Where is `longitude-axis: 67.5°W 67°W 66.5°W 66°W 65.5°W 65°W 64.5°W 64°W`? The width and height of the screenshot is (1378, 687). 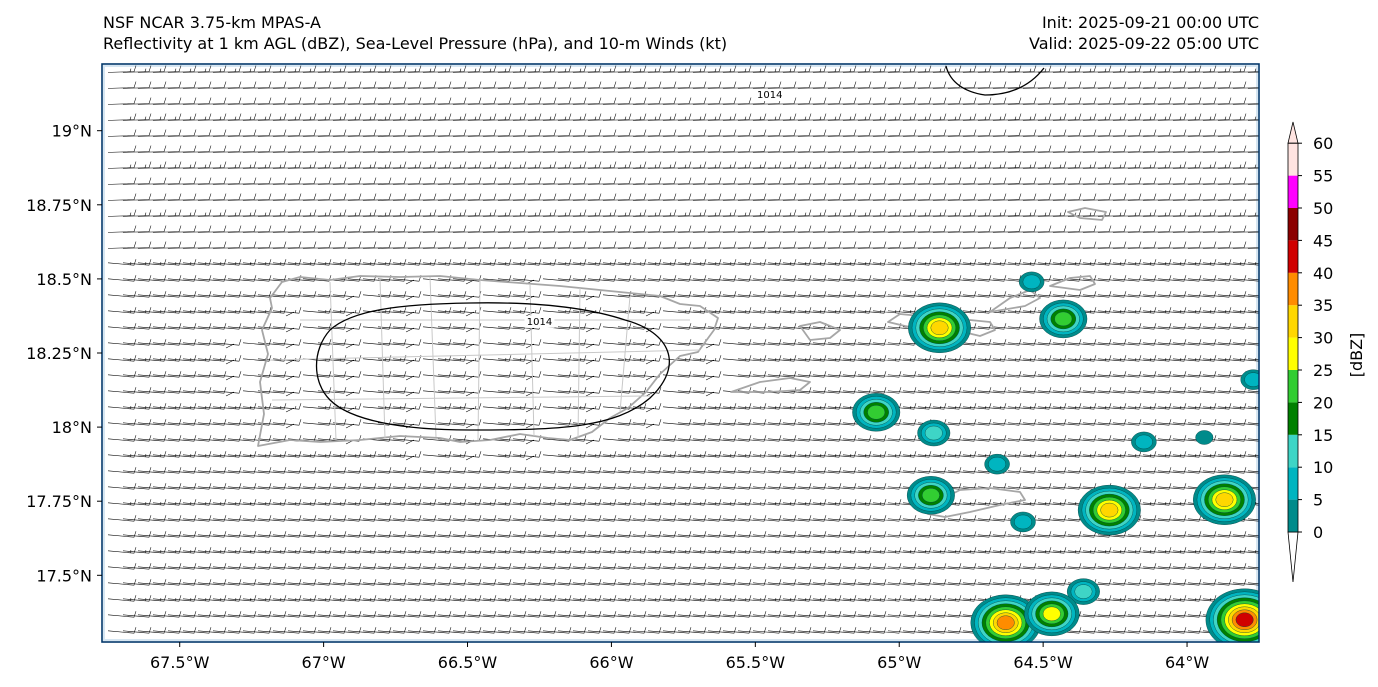 longitude-axis: 67.5°W 67°W 66.5°W 66°W 65.5°W 65°W 64.5°W 64°W is located at coordinates (679, 657).